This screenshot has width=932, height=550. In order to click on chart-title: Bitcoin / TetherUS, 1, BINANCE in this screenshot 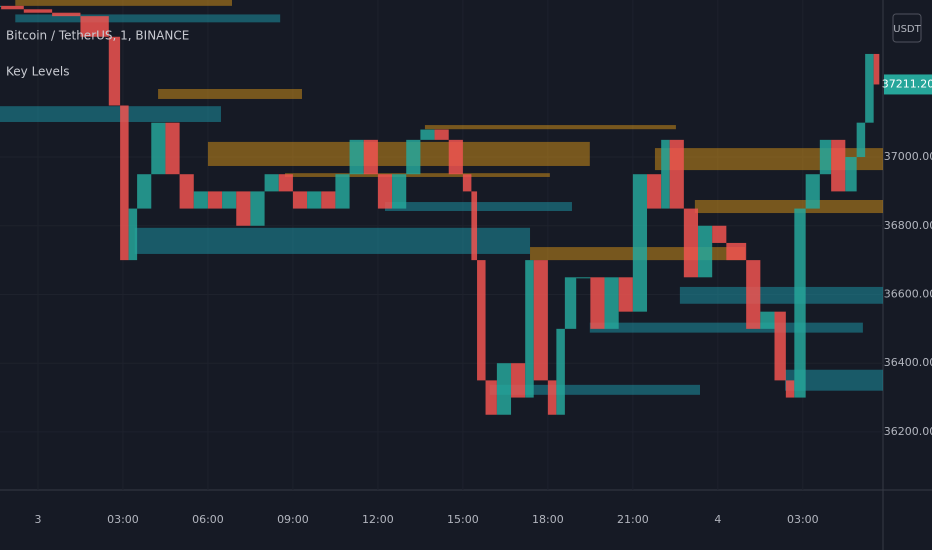, I will do `click(97, 36)`.